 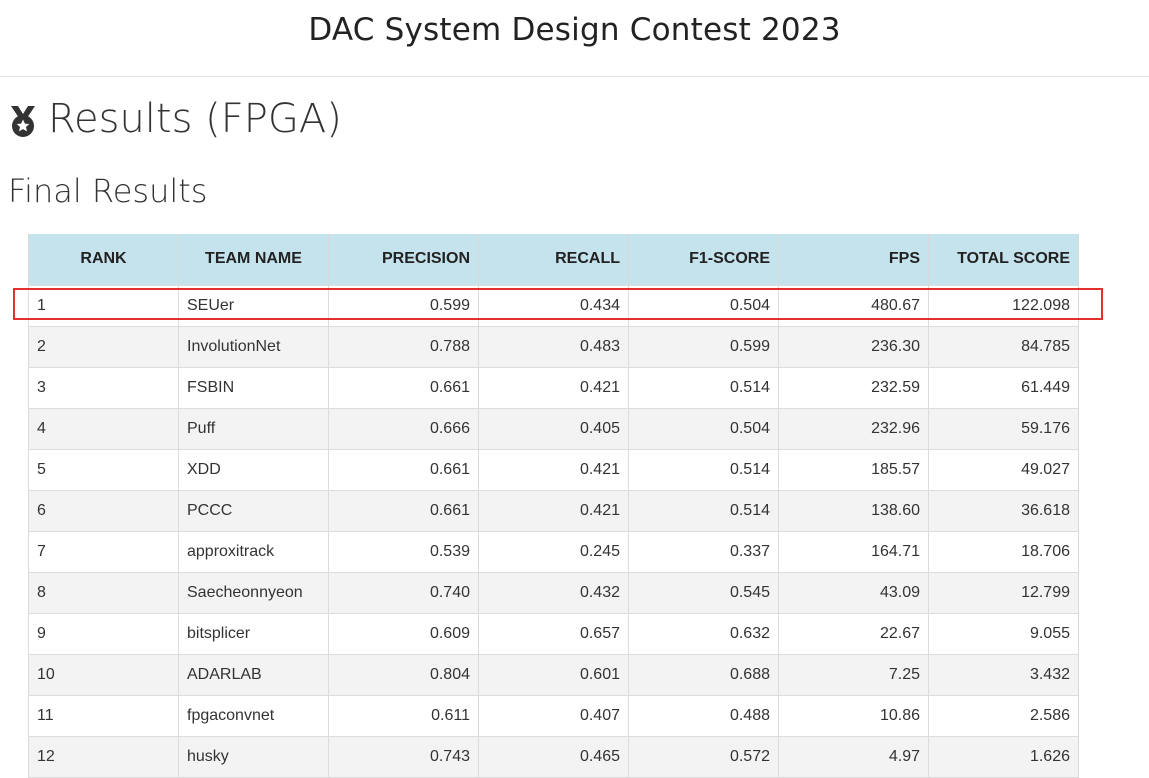 I want to click on table-row: 8 Saecheonnyeon 0.740 0.432 0.545 43.09 12.799, so click(x=553, y=592).